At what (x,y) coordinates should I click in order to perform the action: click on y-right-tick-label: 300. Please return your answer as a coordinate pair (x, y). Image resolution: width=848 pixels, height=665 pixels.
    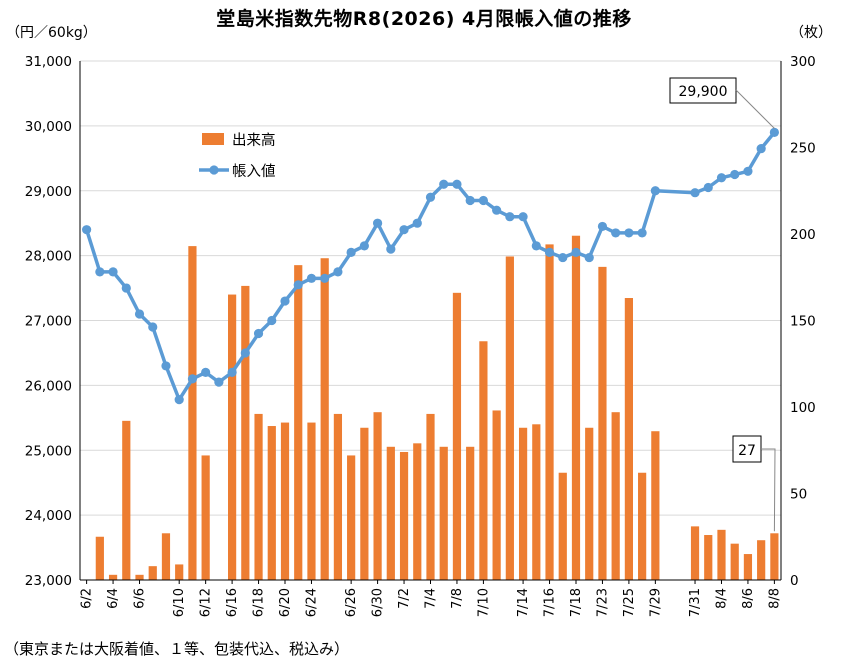
    Looking at the image, I should click on (803, 62).